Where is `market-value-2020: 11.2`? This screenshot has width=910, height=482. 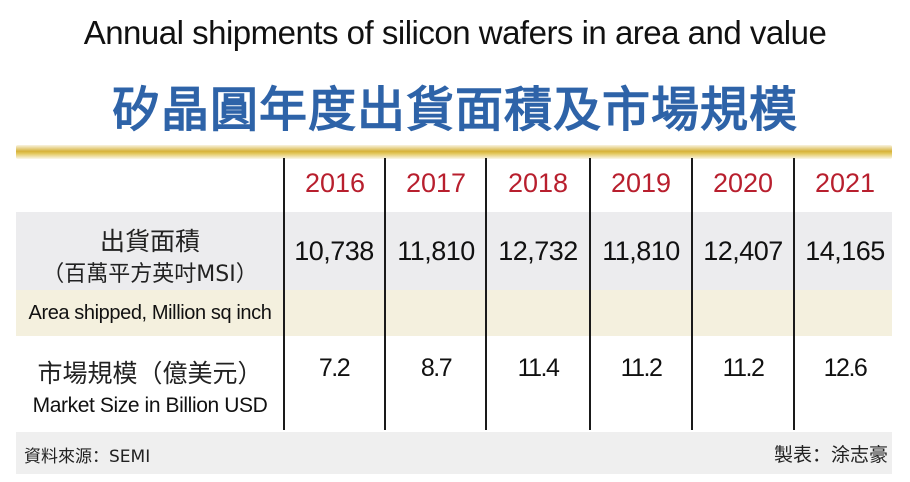 market-value-2020: 11.2 is located at coordinates (743, 368).